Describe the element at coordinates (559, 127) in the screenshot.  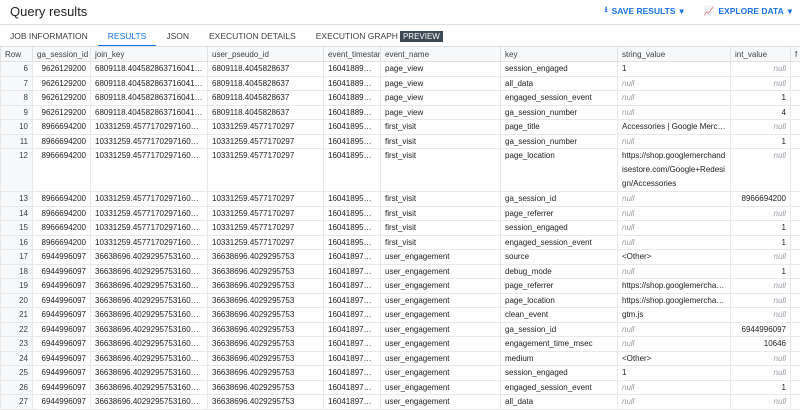
I see `cell-key: page_title` at that location.